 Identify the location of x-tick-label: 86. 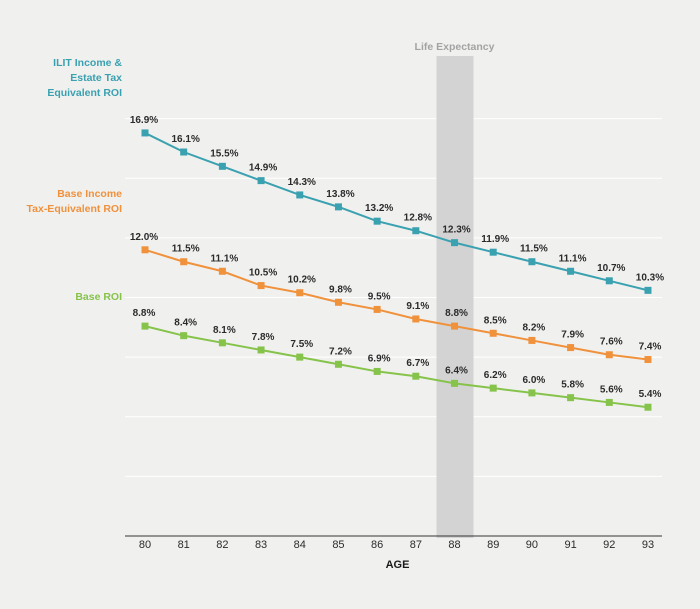
(377, 545).